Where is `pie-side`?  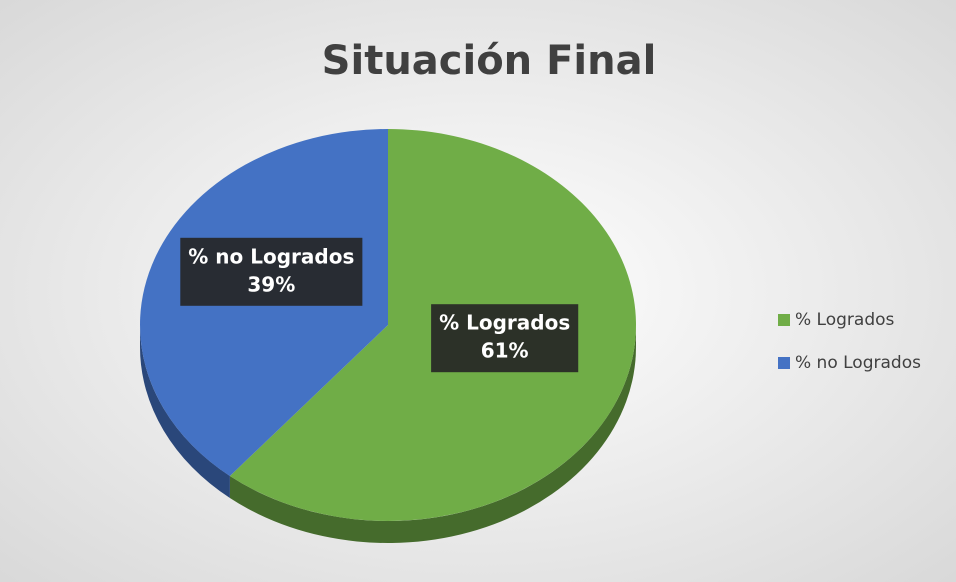 pie-side is located at coordinates (185, 412).